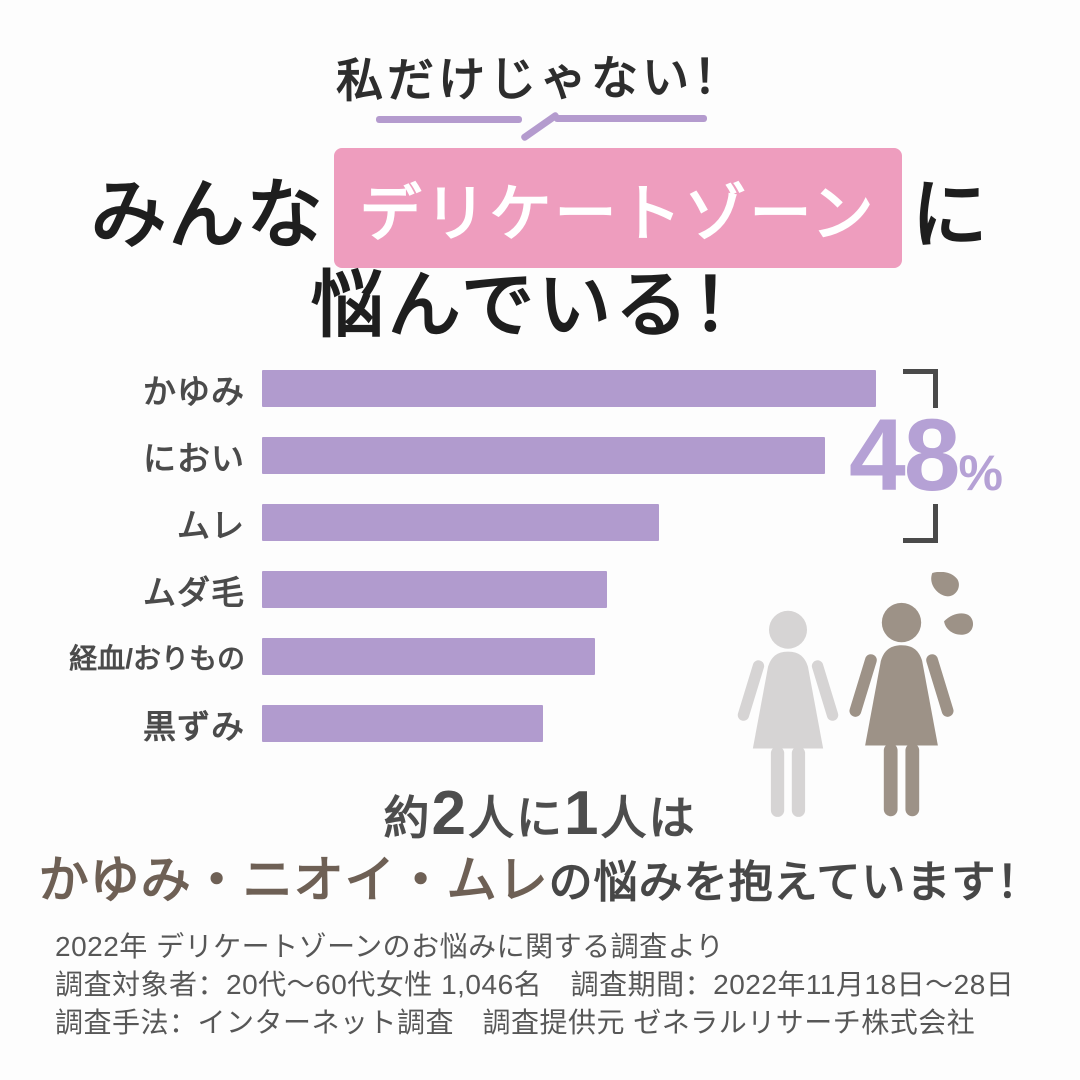 This screenshot has width=1080, height=1080. I want to click on bar-row: におい, so click(540, 457).